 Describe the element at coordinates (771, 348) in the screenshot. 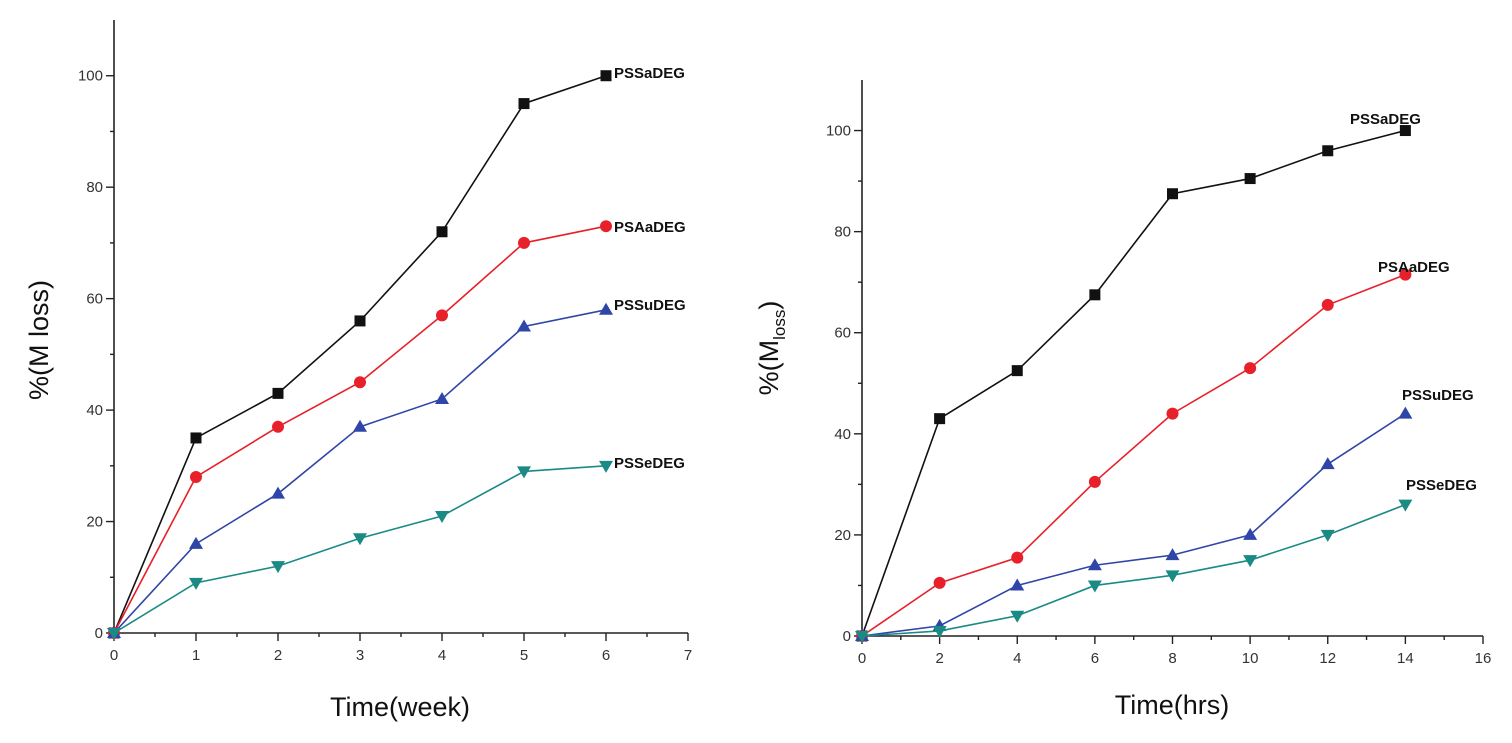

I see `y-axis-label: %(Mloss)` at that location.